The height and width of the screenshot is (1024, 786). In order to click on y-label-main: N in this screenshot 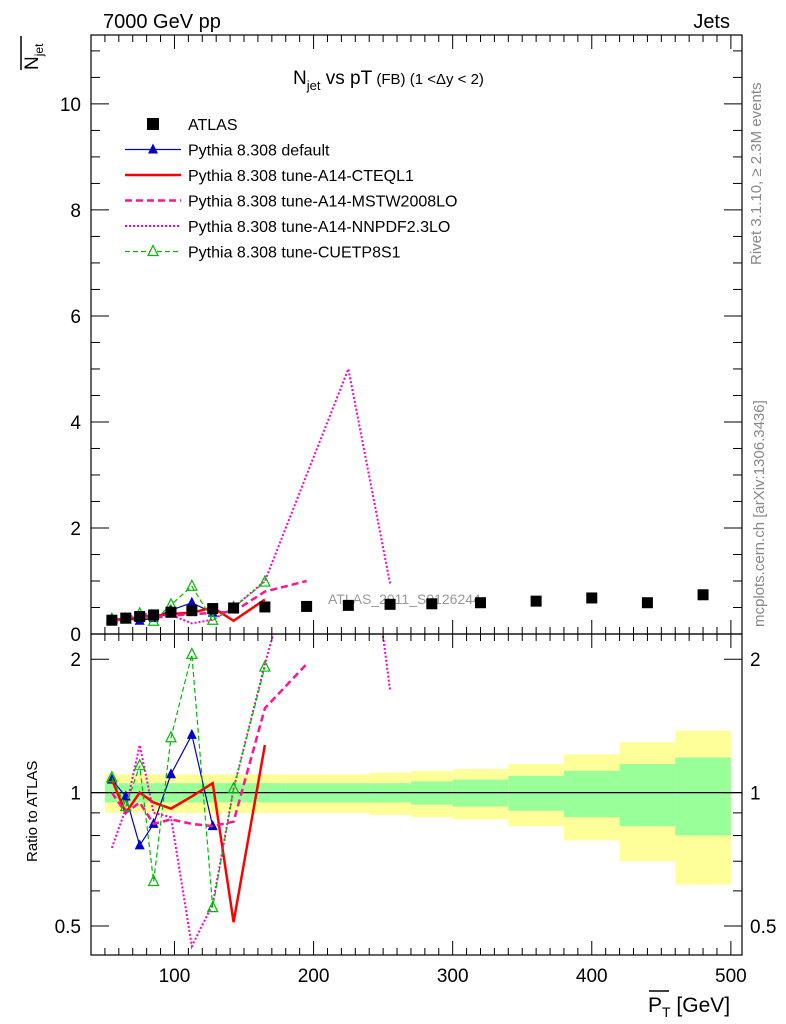, I will do `click(32, 63)`.